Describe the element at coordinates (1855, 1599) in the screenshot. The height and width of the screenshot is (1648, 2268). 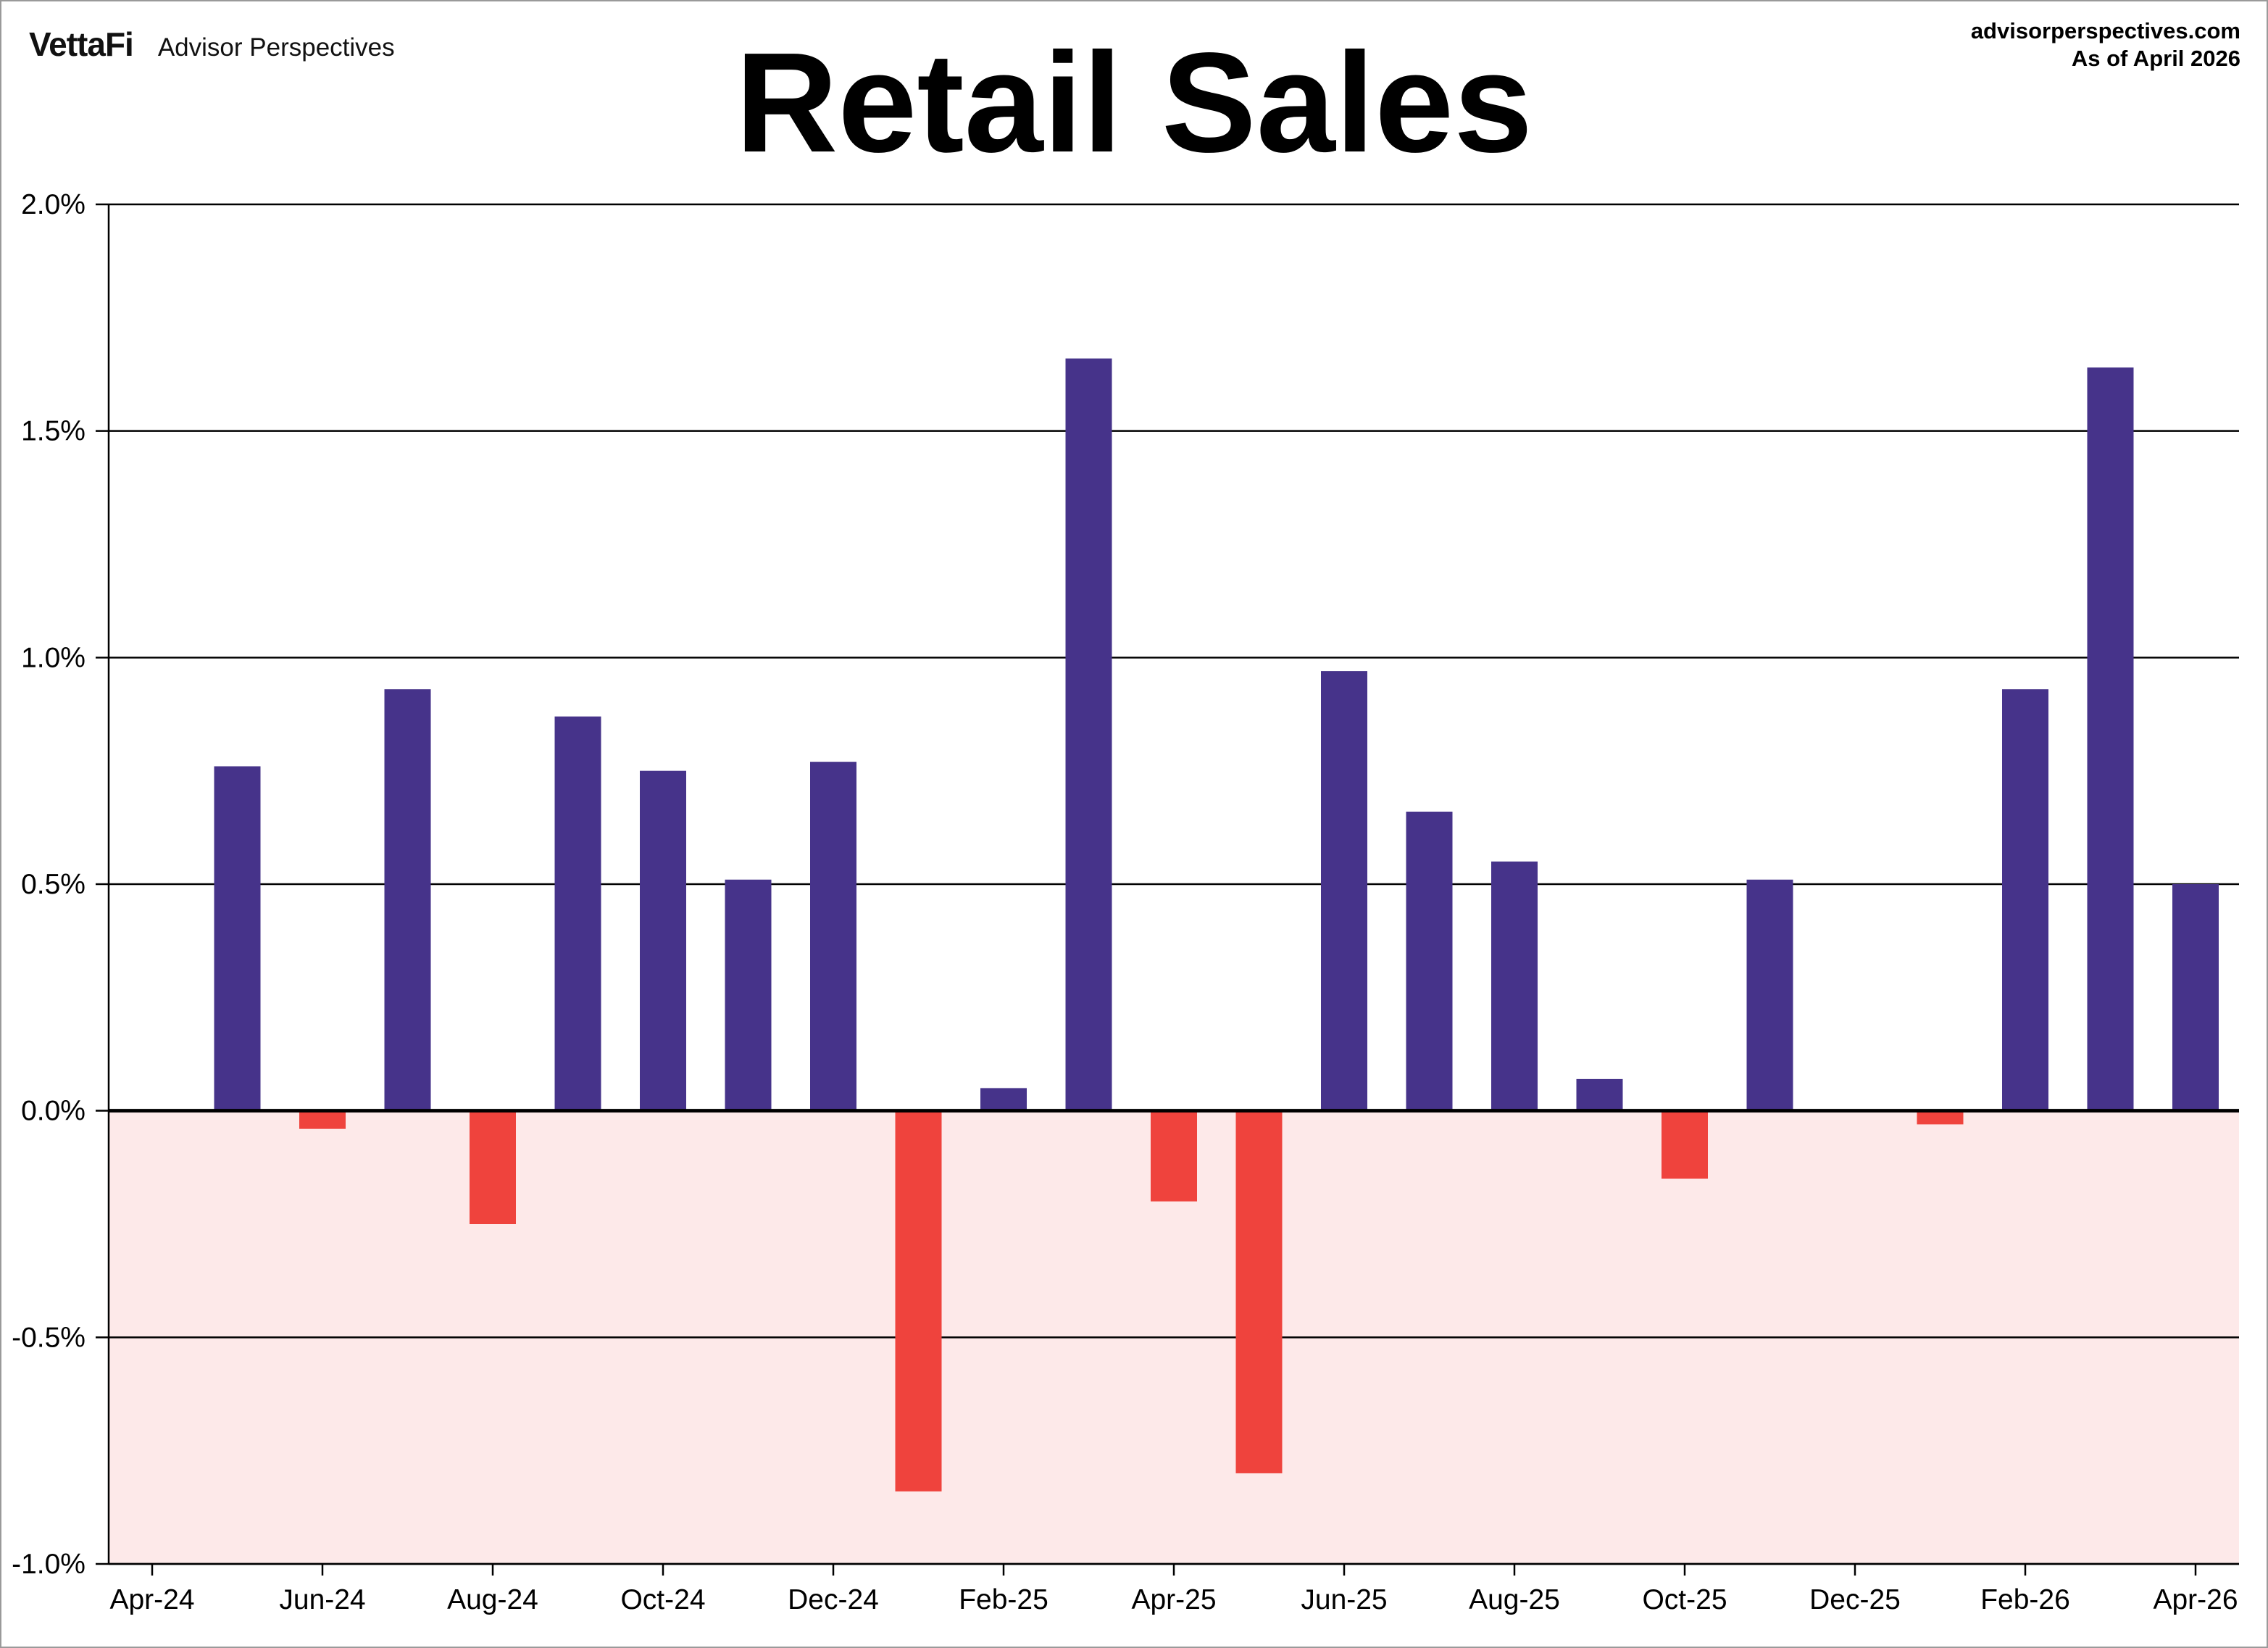
I see `x-tick-label: Dec-25` at that location.